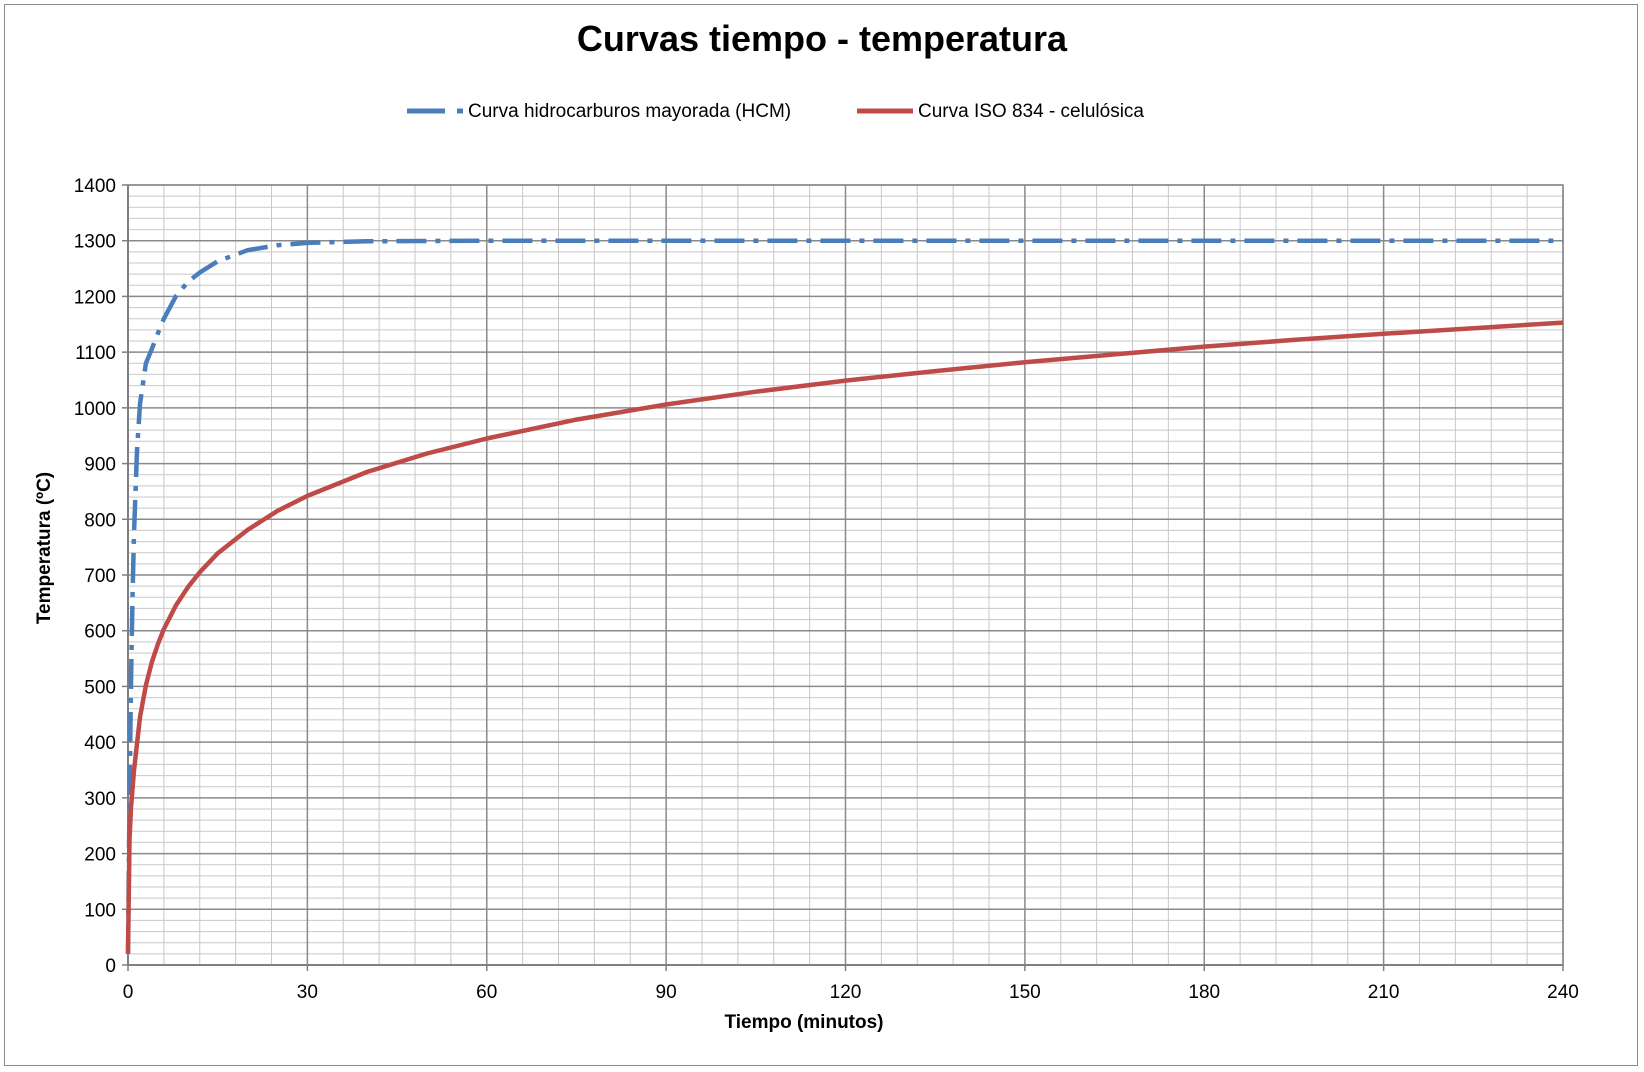 Image resolution: width=1644 pixels, height=1072 pixels. I want to click on y-tick-label: 500, so click(100, 687).